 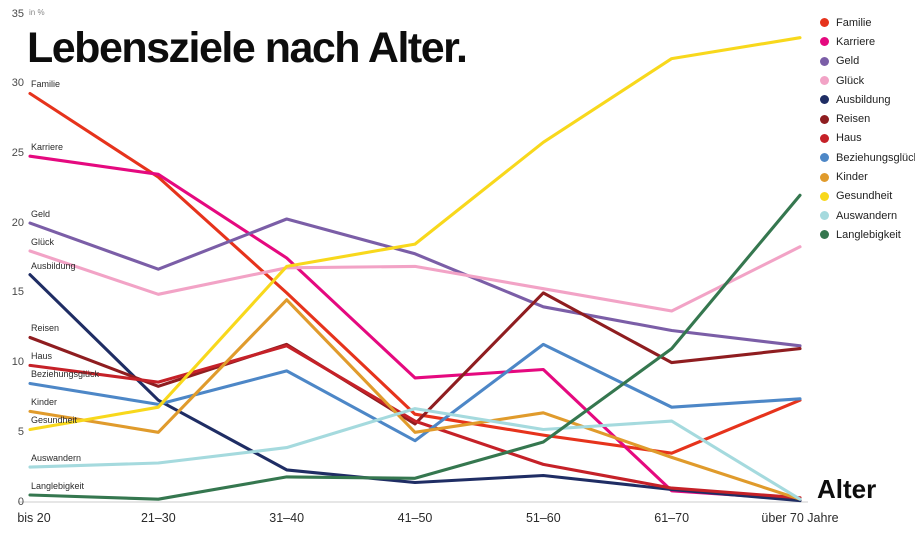 I want to click on legend-label: Ausbildung, so click(x=863, y=99).